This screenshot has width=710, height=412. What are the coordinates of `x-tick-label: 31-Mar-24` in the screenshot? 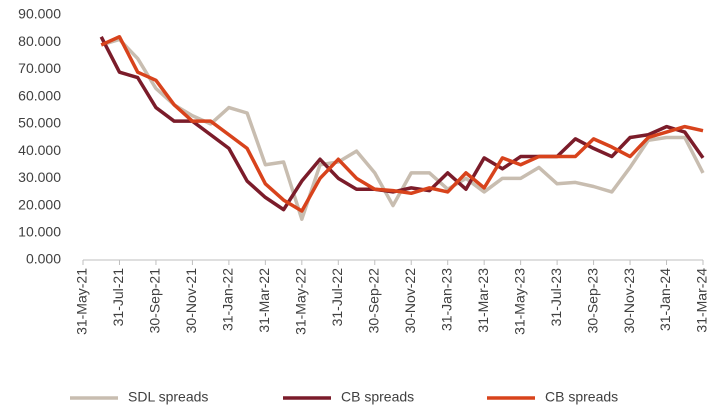 It's located at (702, 300).